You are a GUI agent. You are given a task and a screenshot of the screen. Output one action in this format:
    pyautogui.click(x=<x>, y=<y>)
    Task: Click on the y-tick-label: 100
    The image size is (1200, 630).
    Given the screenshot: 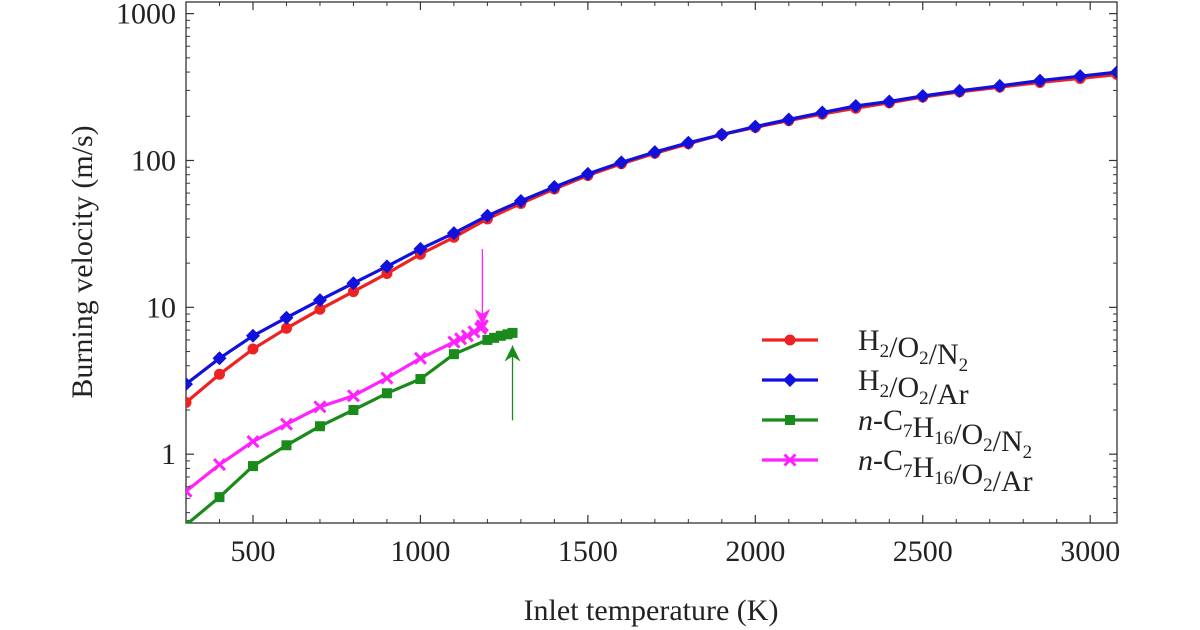 What is the action you would take?
    pyautogui.click(x=153, y=160)
    